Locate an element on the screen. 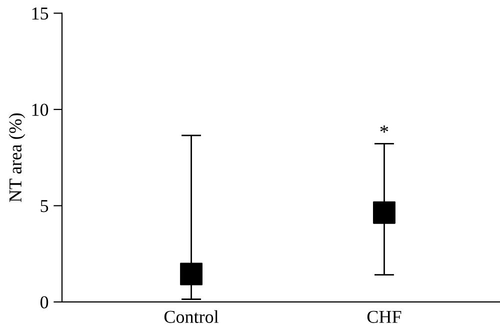 This screenshot has height=330, width=500. y-tick-label: 0 is located at coordinates (44, 302).